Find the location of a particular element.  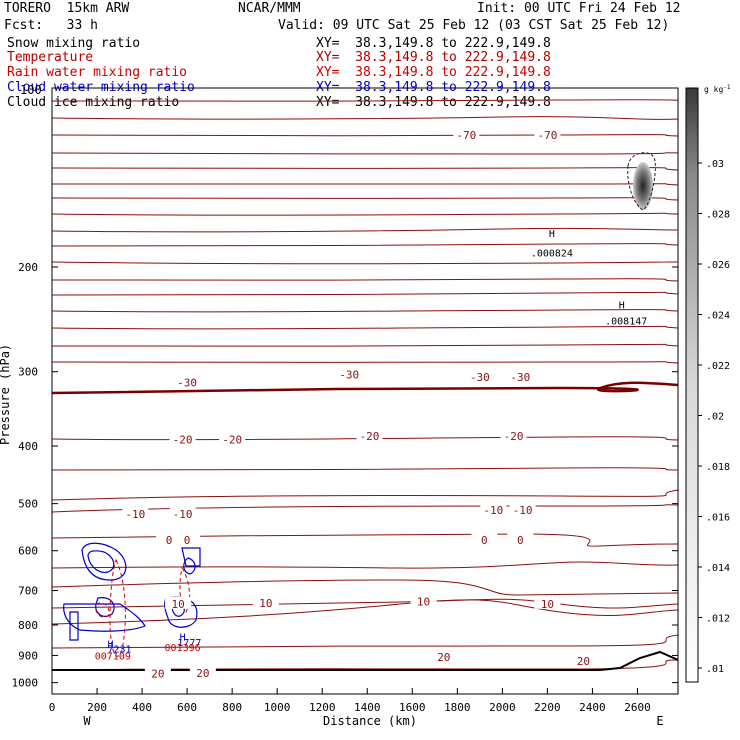

y-tick-label: 800 is located at coordinates (28, 625).